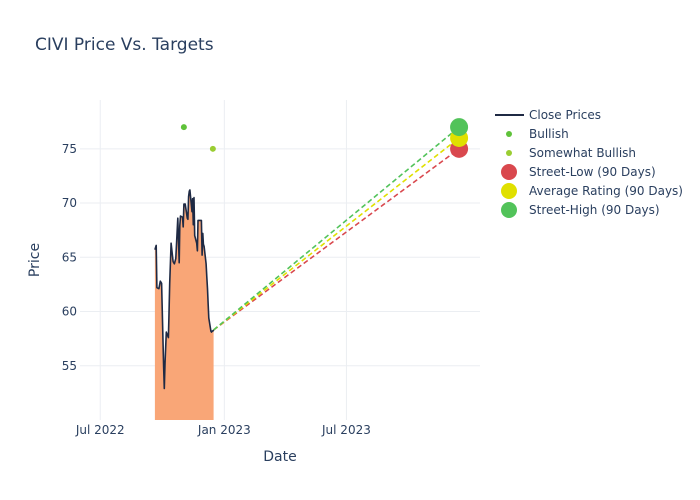  Describe the element at coordinates (69, 149) in the screenshot. I see `y-tick-label: 75` at that location.